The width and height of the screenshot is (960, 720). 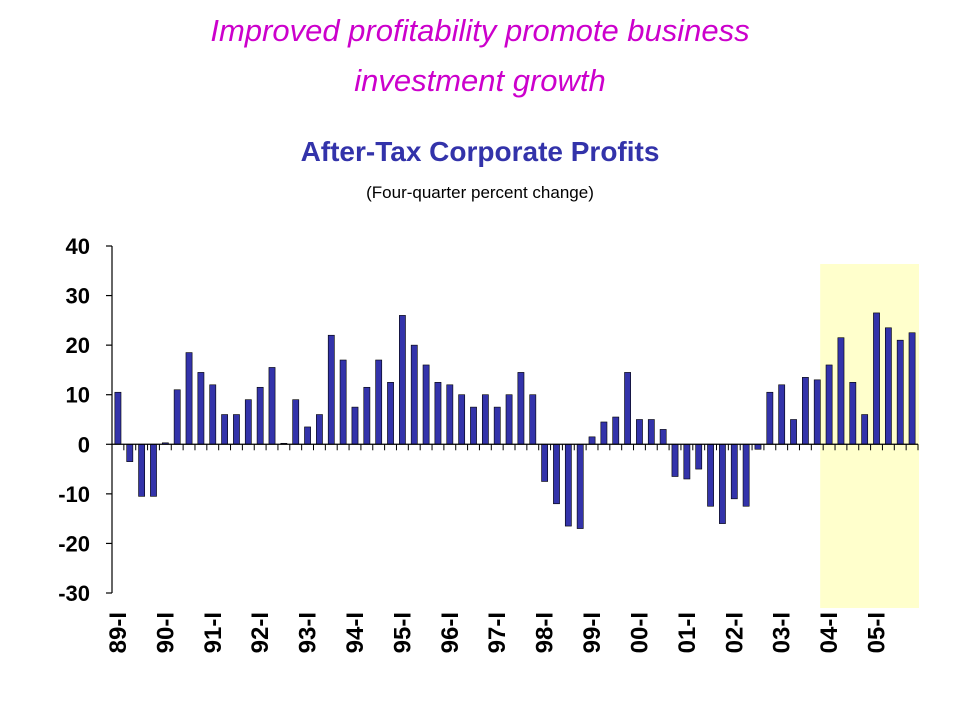 I want to click on x-tick-label: 04-I, so click(x=829, y=632).